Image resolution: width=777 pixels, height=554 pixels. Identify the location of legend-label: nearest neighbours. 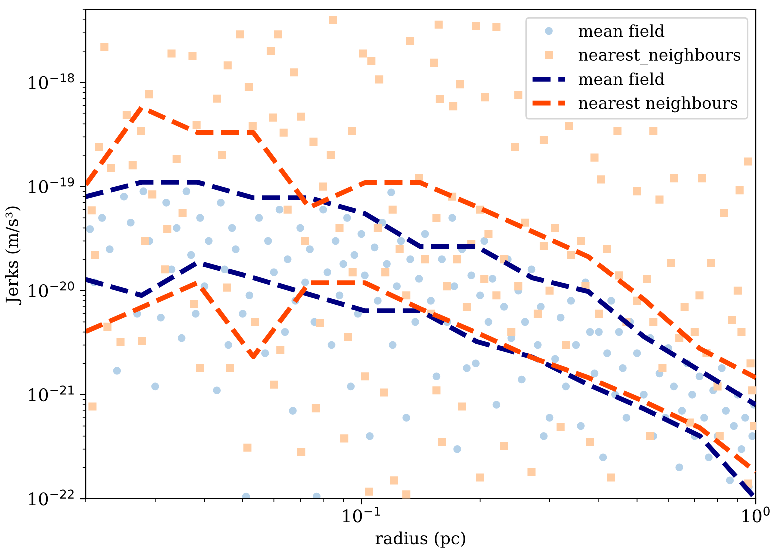
(658, 104).